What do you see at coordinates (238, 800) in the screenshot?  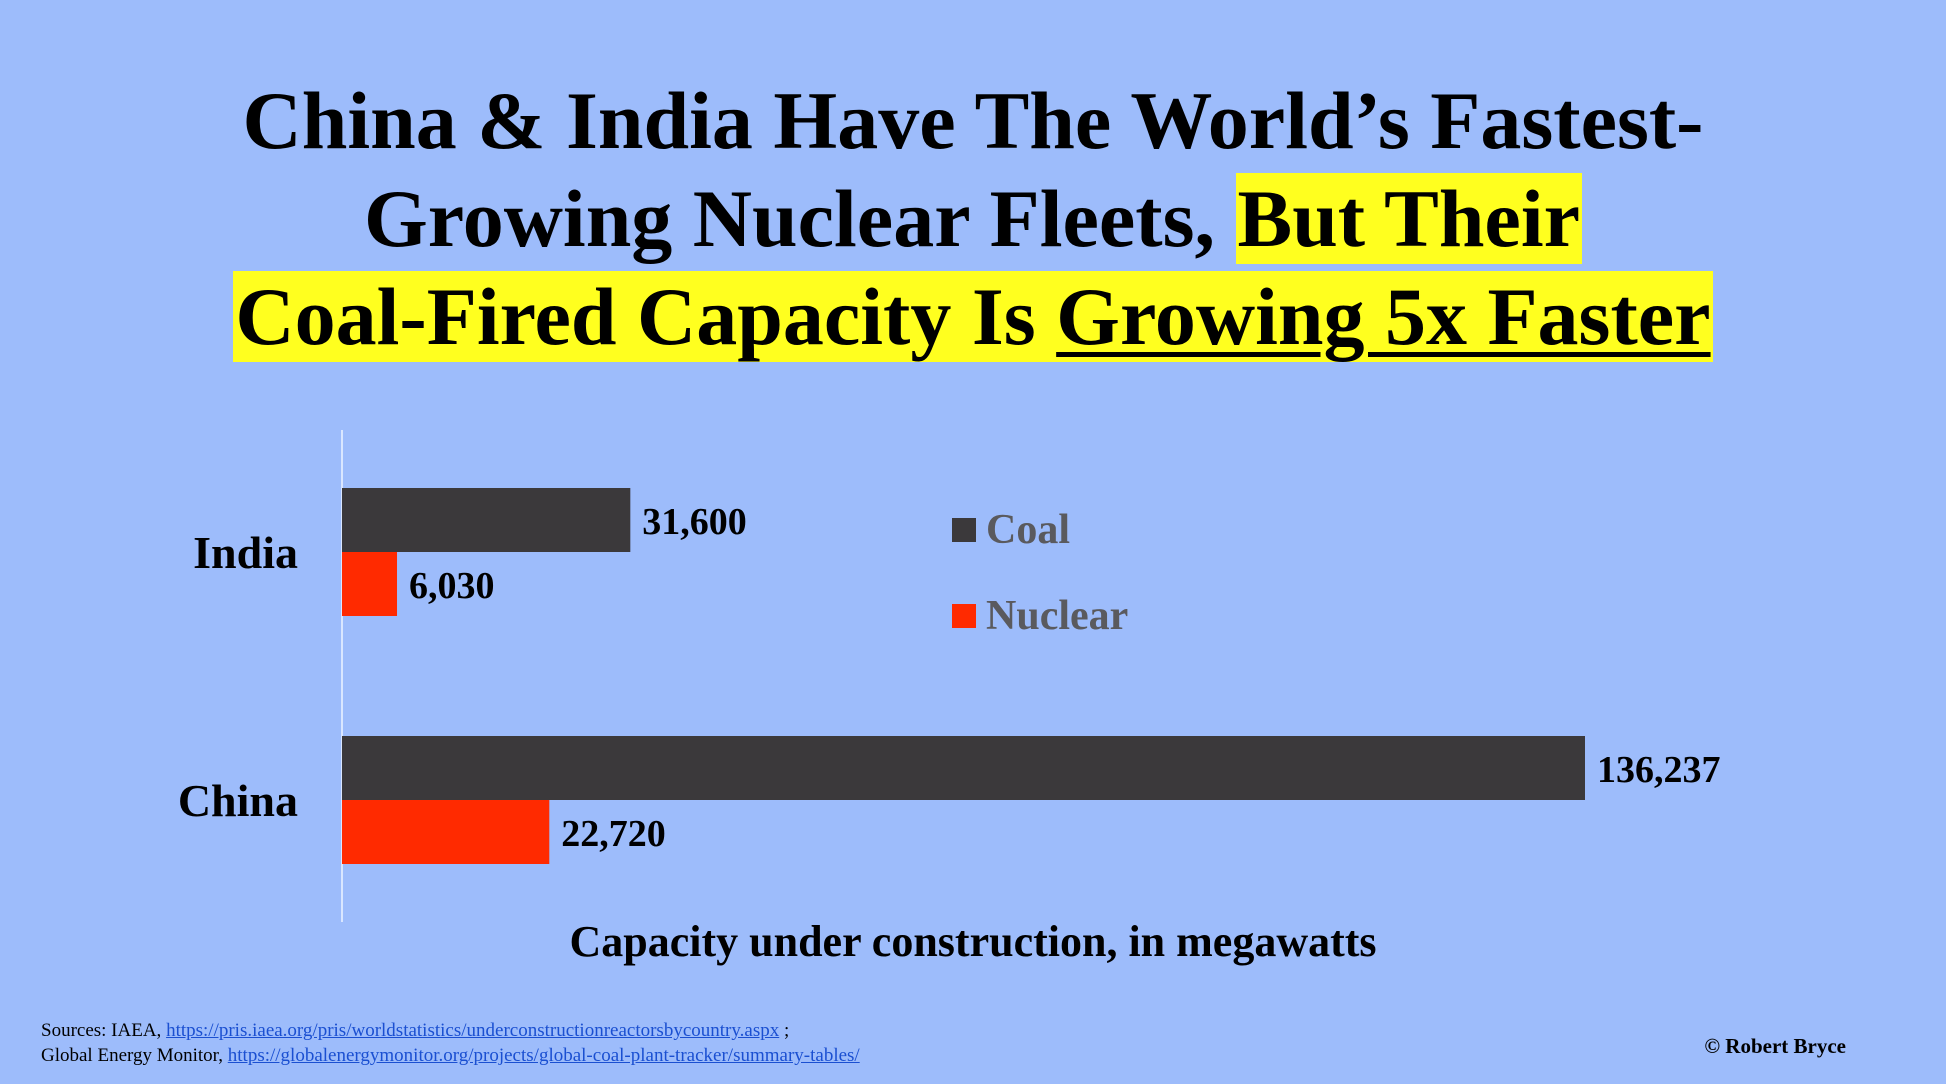 I see `category-label-china: China` at bounding box center [238, 800].